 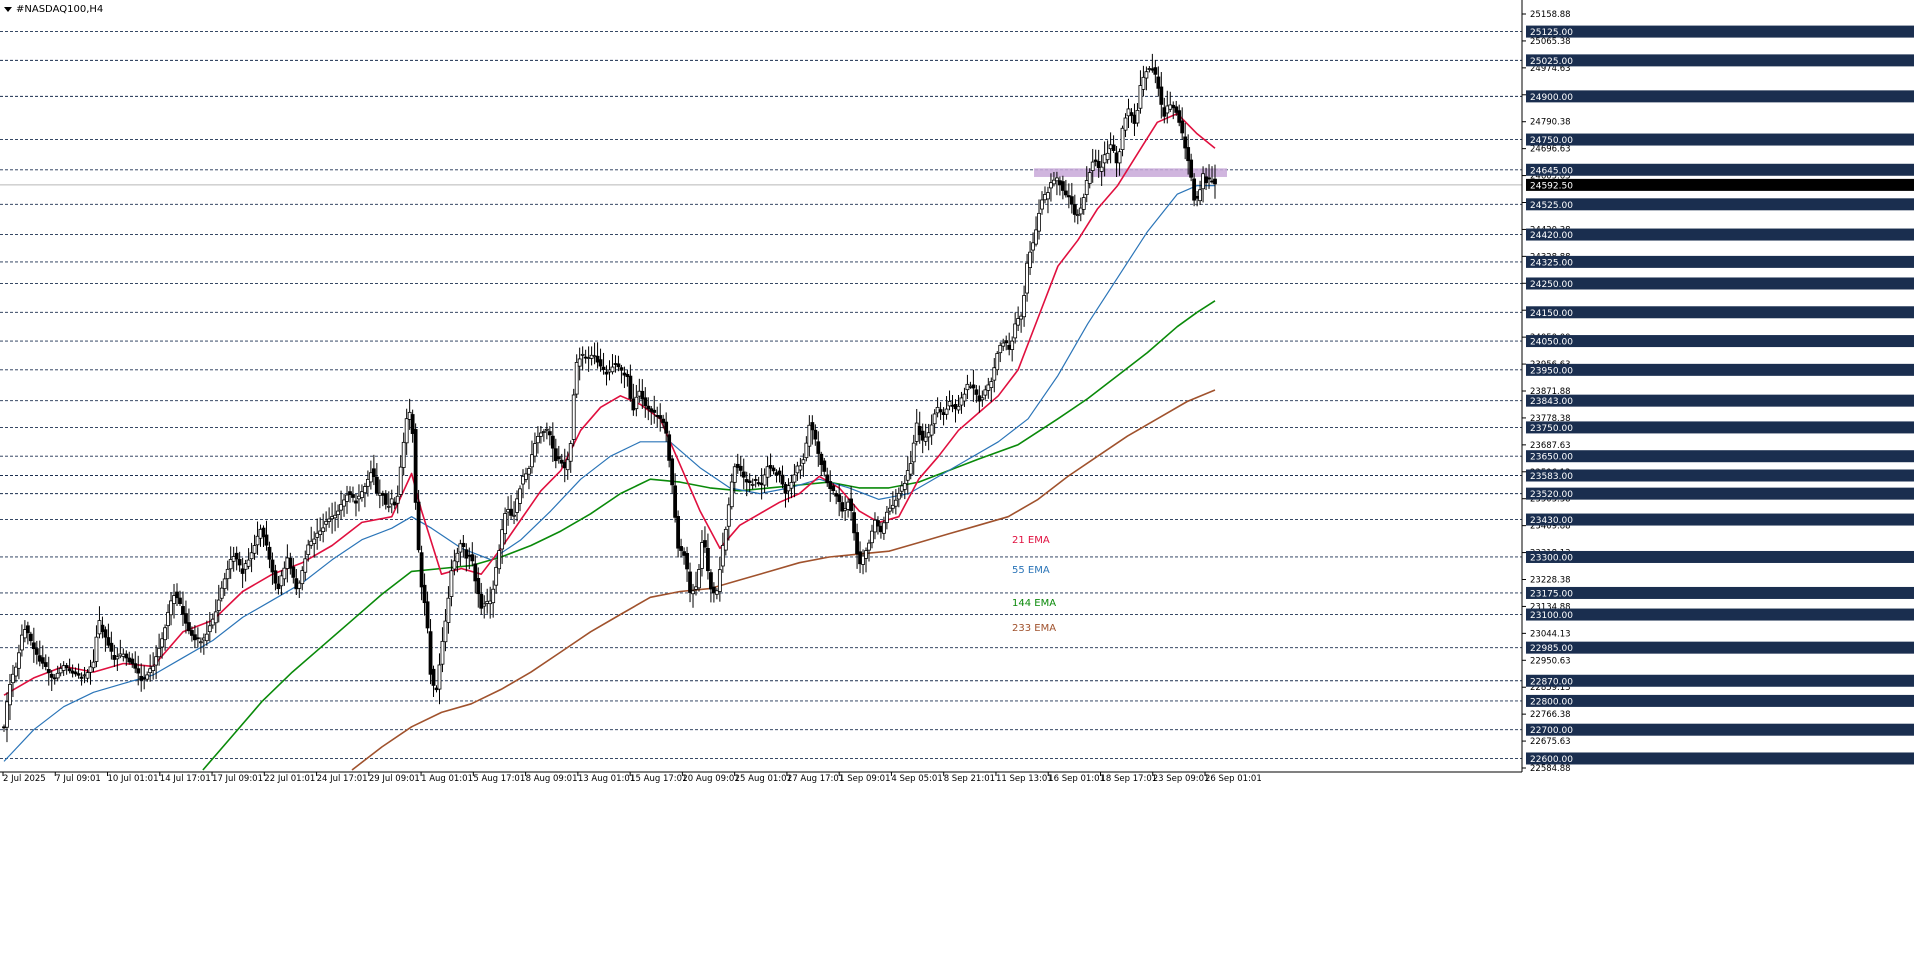 What do you see at coordinates (1551, 236) in the screenshot?
I see `level-badge-label: 24420.00` at bounding box center [1551, 236].